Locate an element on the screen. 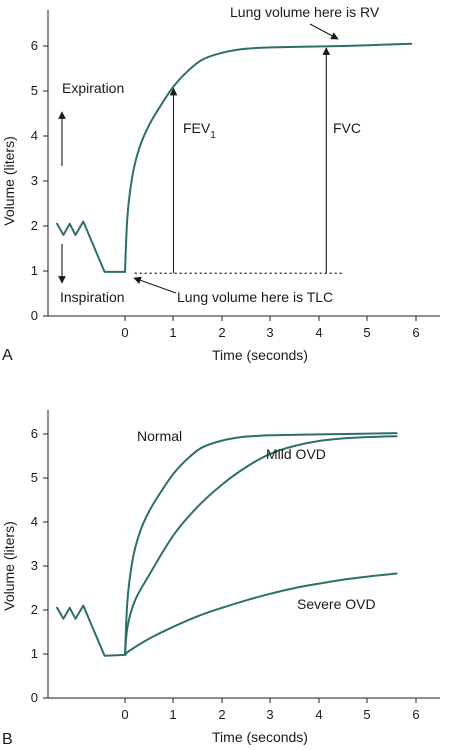 The image size is (453, 750). panel-b-ytick-5: 5 is located at coordinates (34, 477).